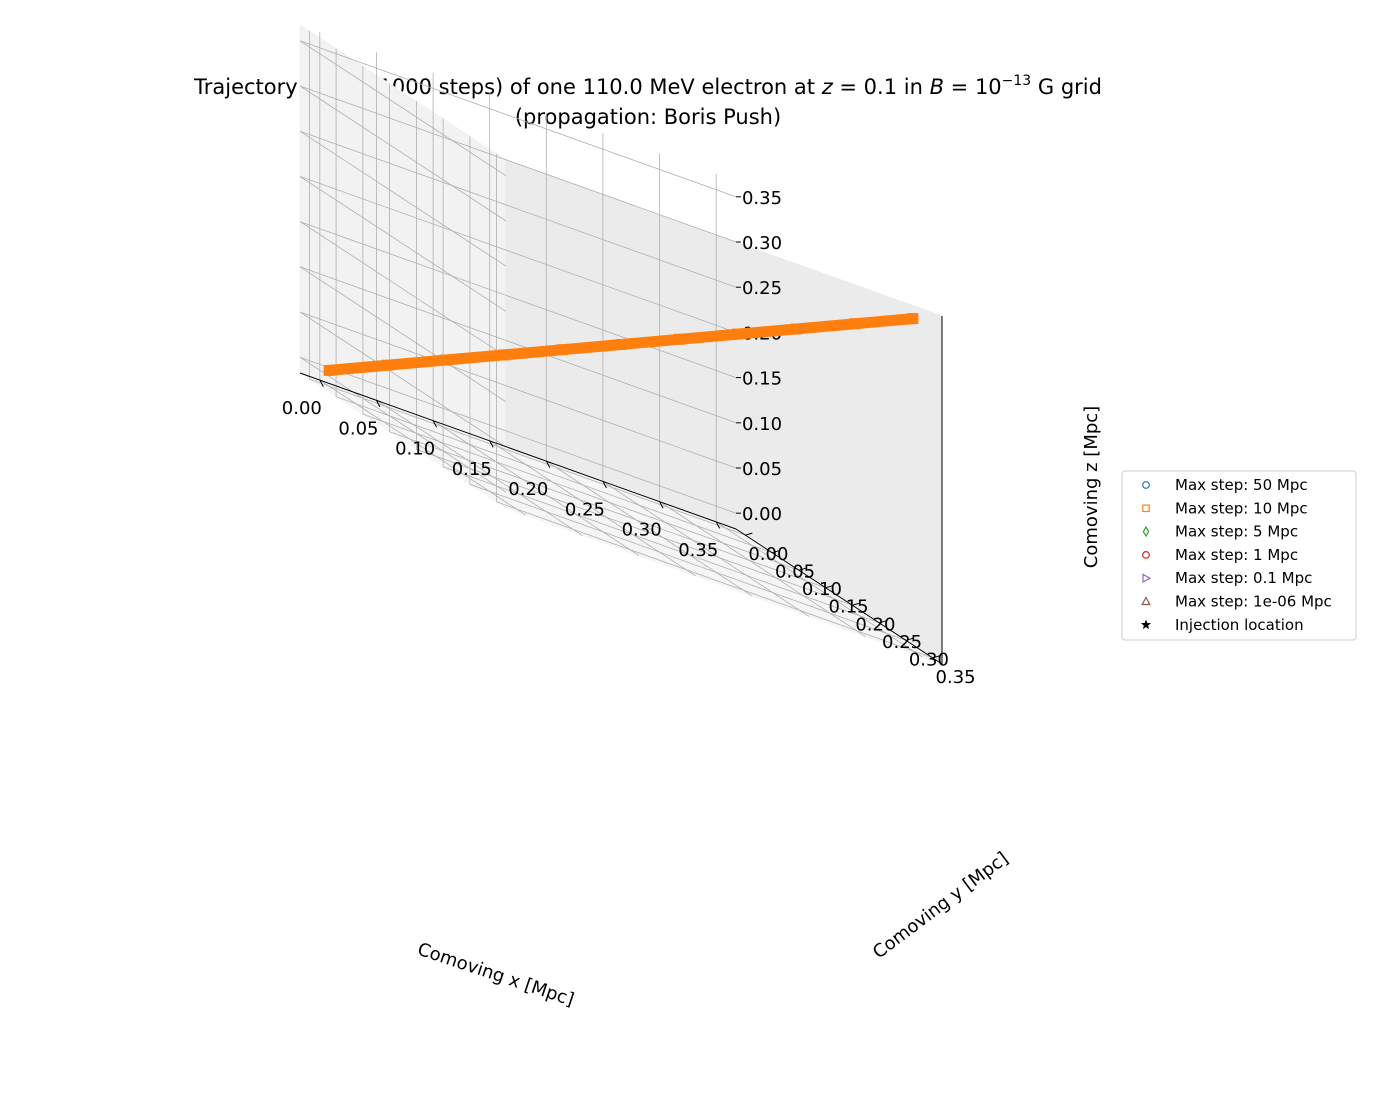 This screenshot has width=1400, height=1105. Describe the element at coordinates (528, 489) in the screenshot. I see `x-tick-label: 0.20` at that location.